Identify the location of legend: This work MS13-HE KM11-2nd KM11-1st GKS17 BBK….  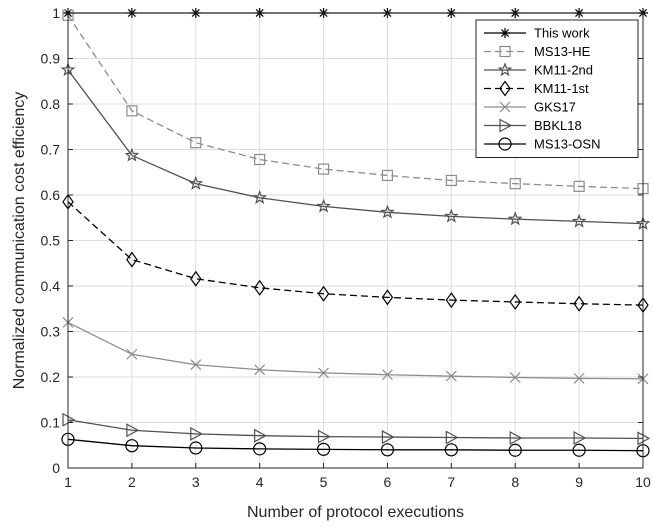
(557, 88).